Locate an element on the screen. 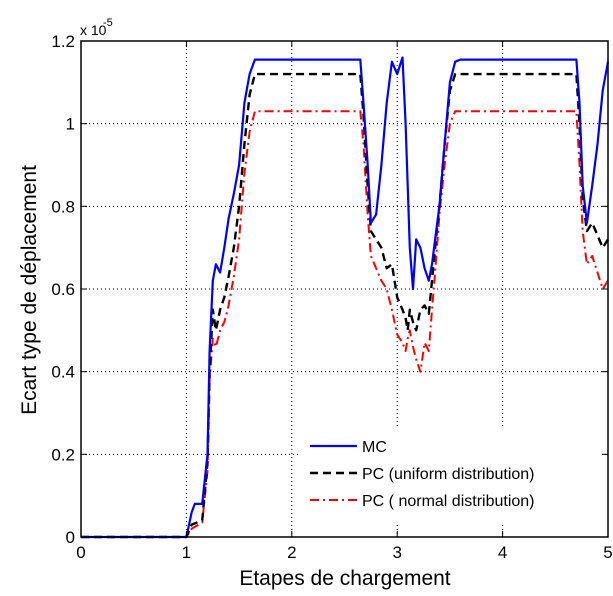 Image resolution: width=613 pixels, height=596 pixels. y-tick-label: 1.2 is located at coordinates (63, 41).